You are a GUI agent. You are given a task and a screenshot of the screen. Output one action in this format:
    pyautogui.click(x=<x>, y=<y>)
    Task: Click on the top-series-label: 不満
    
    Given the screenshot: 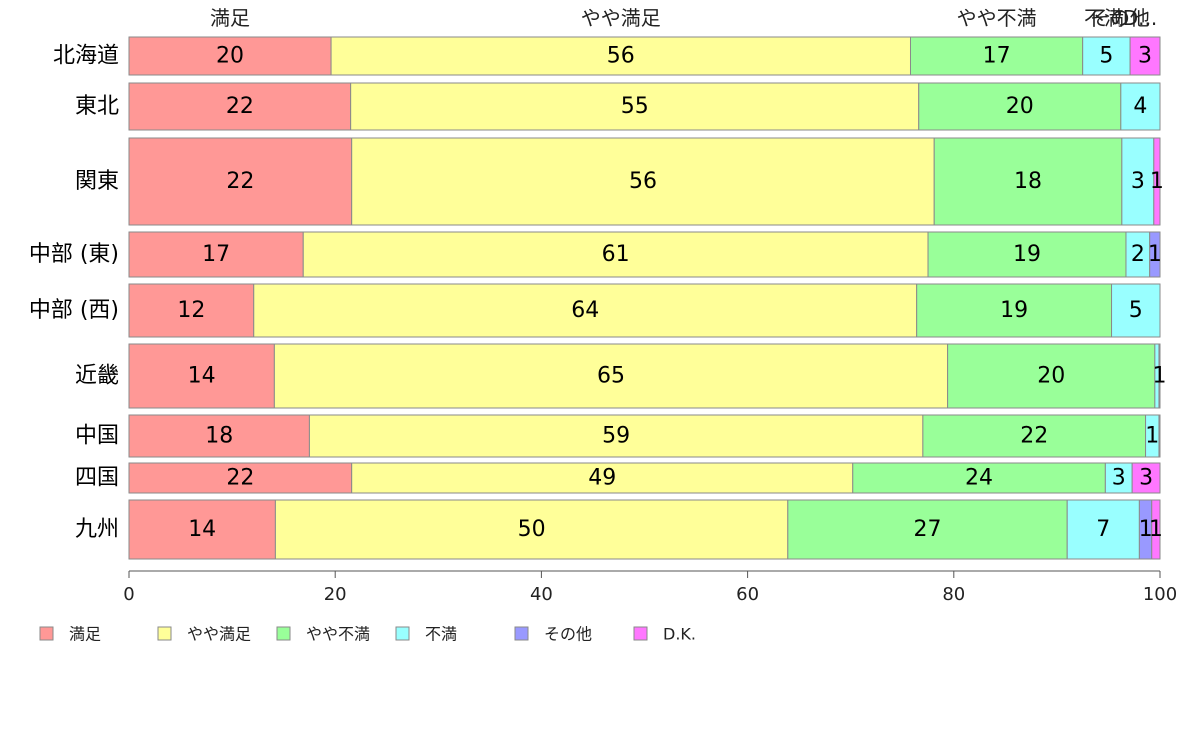 What is the action you would take?
    pyautogui.click(x=1104, y=18)
    